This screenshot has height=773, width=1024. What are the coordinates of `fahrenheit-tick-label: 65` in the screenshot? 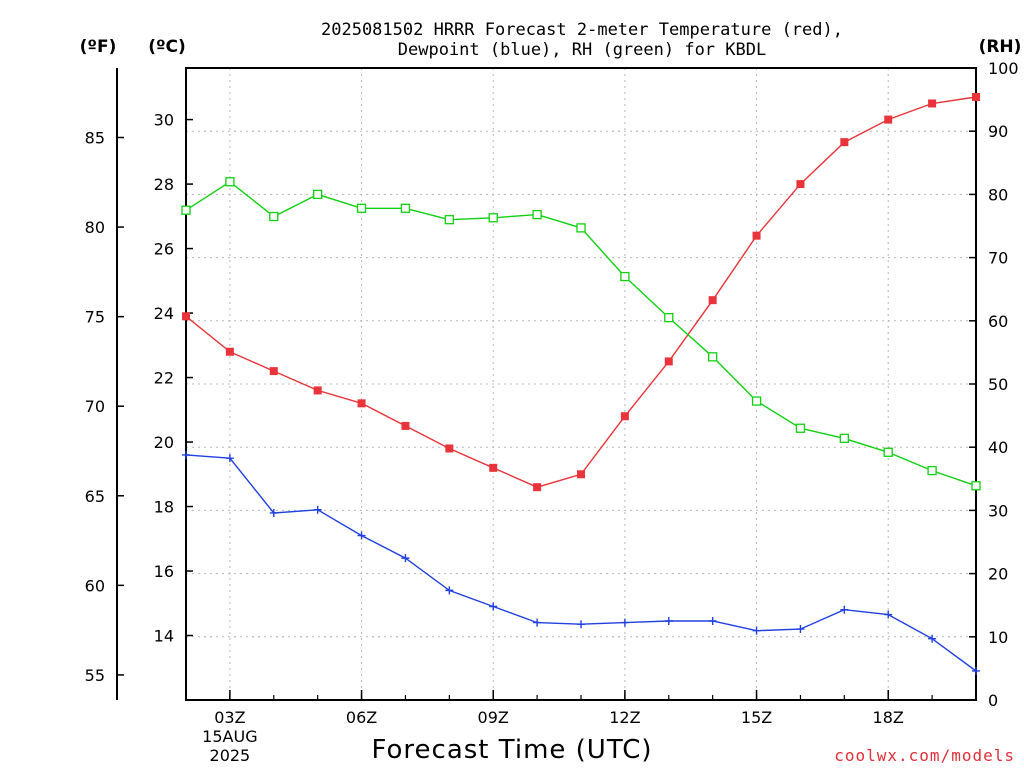 It's located at (95, 496).